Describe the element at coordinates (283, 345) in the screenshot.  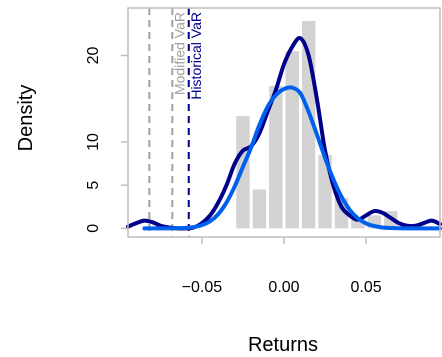
I see `x-axis-title: Returns` at that location.